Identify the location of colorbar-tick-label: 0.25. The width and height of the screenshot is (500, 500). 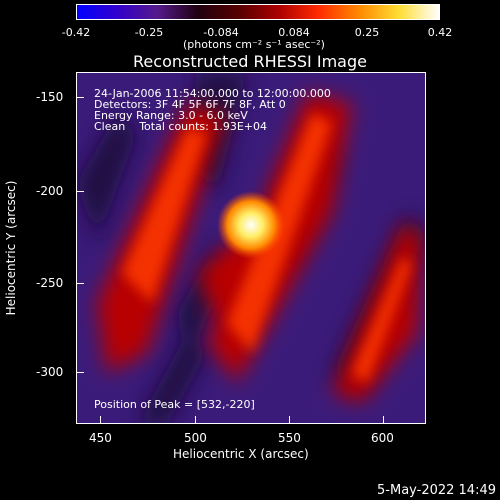
(367, 32).